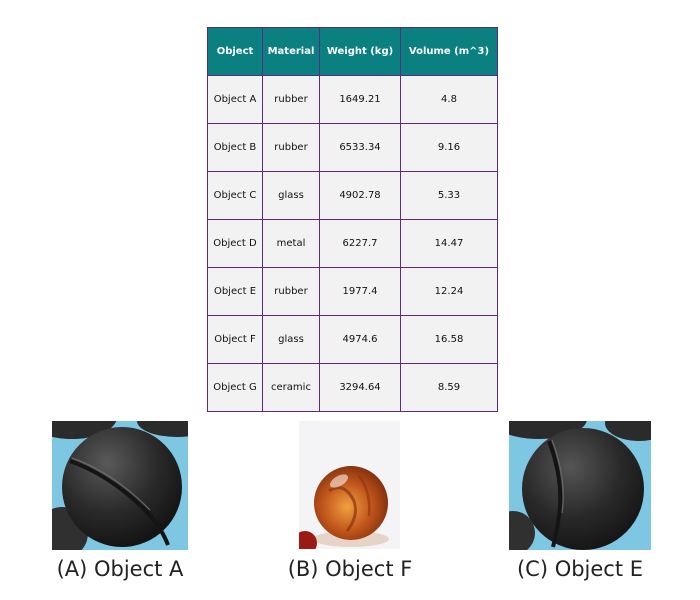 The height and width of the screenshot is (600, 700). What do you see at coordinates (235, 147) in the screenshot?
I see `cell-object: Object B` at bounding box center [235, 147].